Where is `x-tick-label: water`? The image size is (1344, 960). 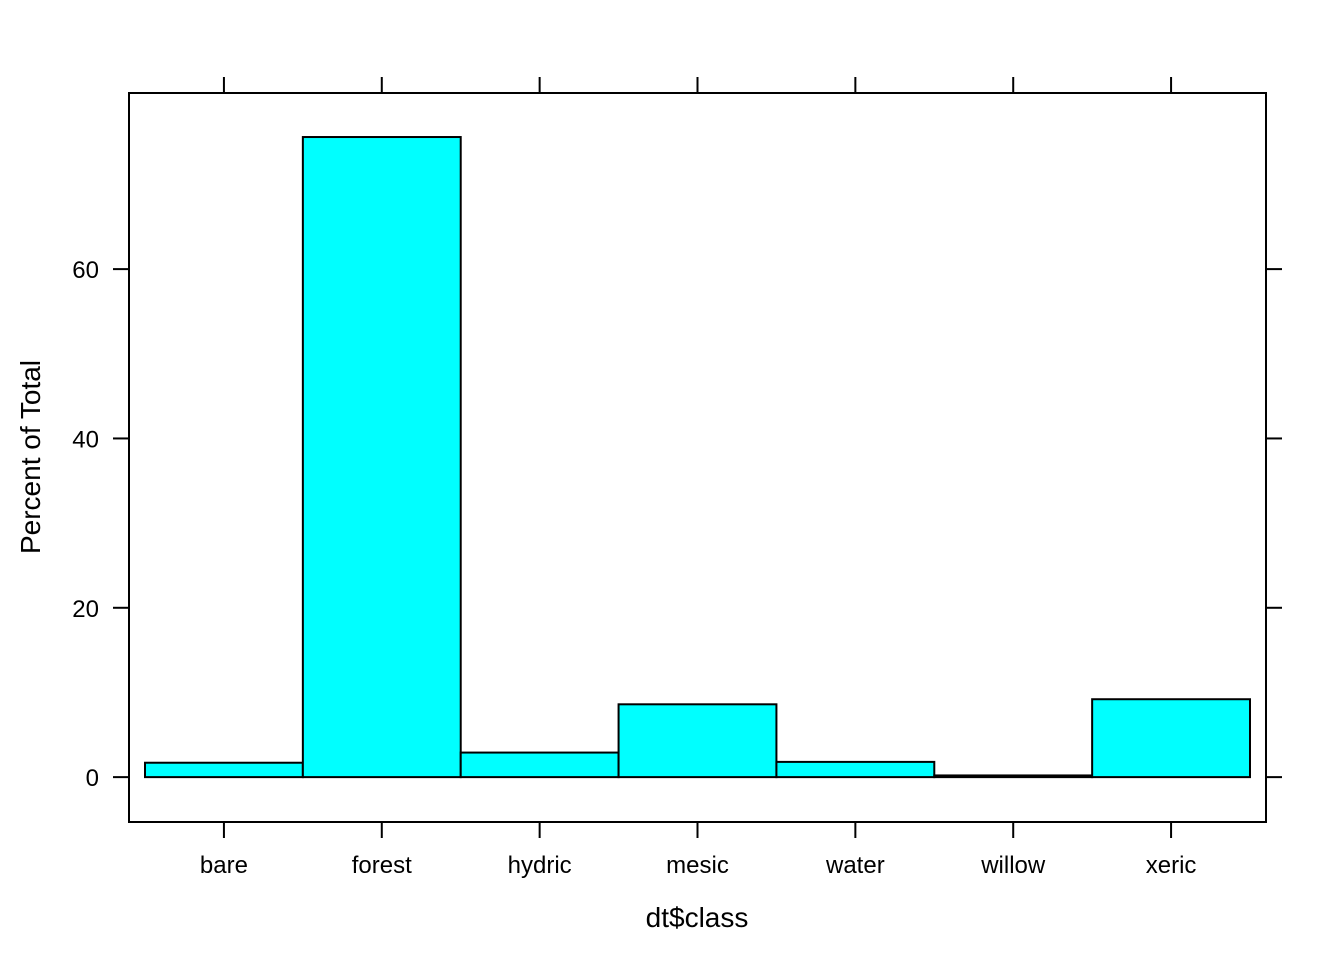 x-tick-label: water is located at coordinates (855, 865).